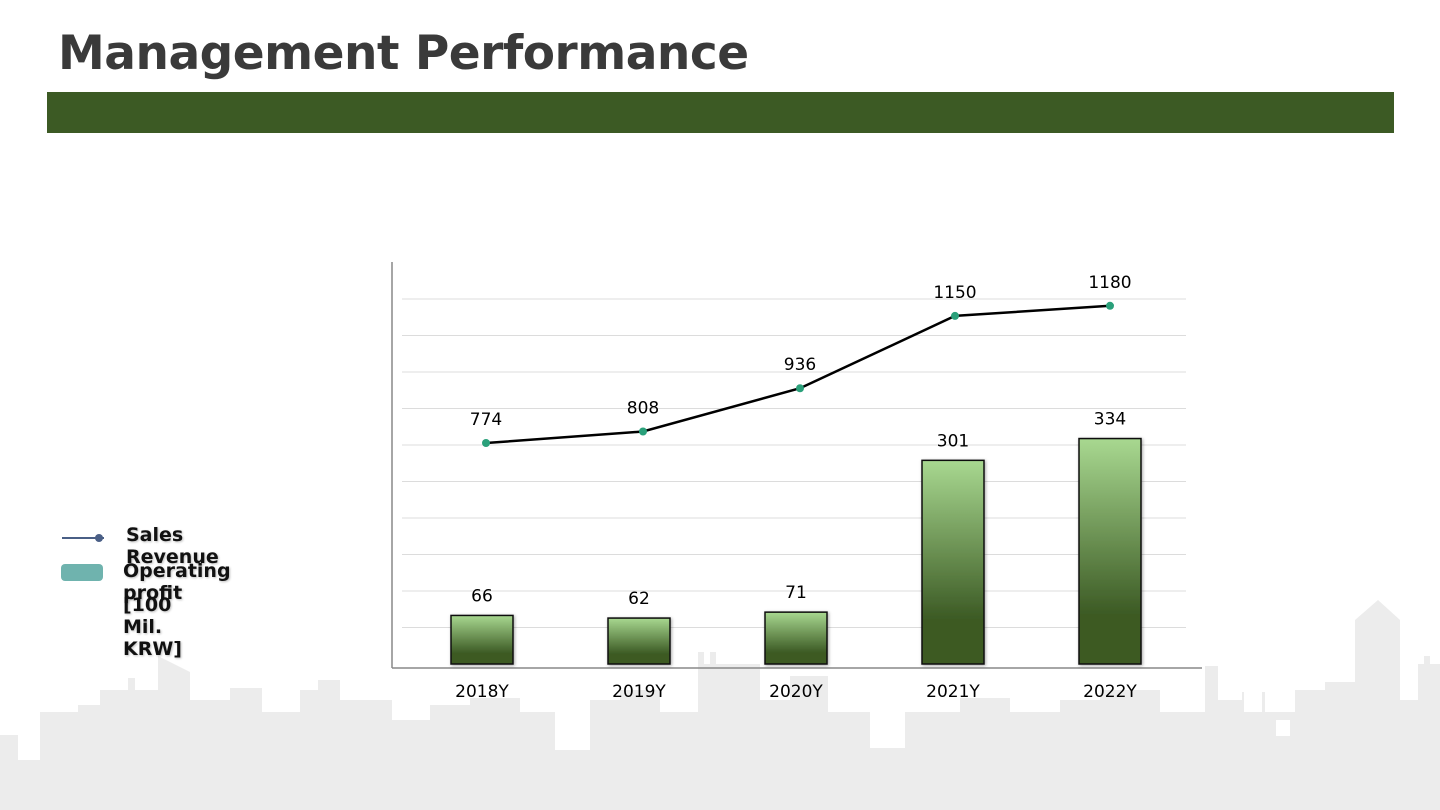 Image resolution: width=1440 pixels, height=810 pixels. I want to click on title-accent-bar, so click(720, 112).